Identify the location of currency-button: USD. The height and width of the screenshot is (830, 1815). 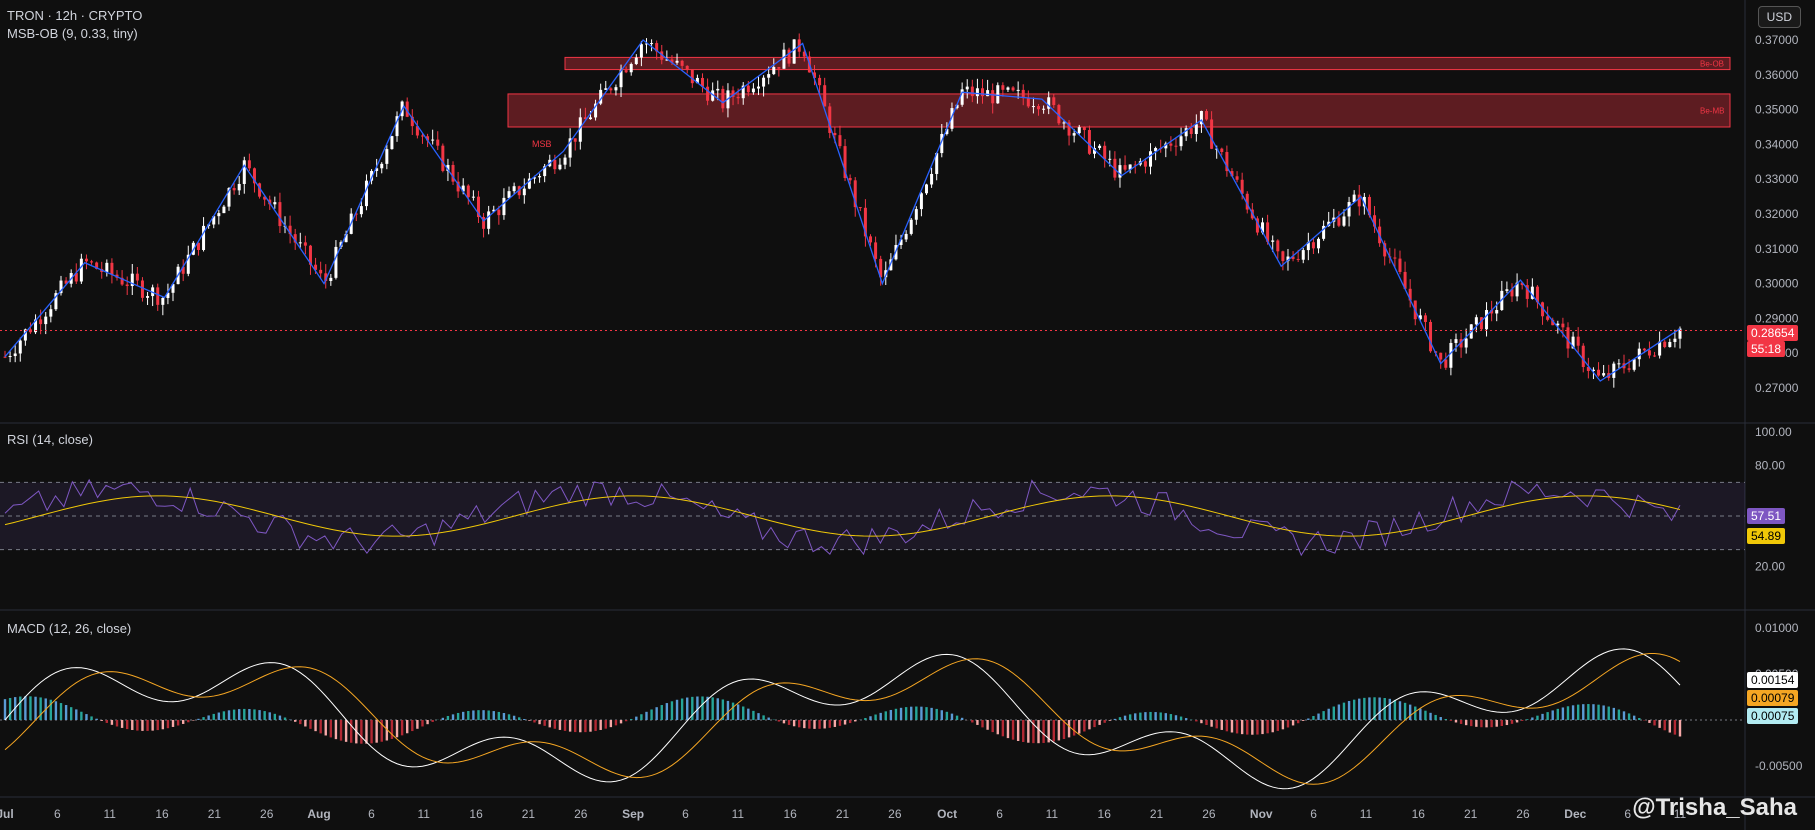
(1779, 17).